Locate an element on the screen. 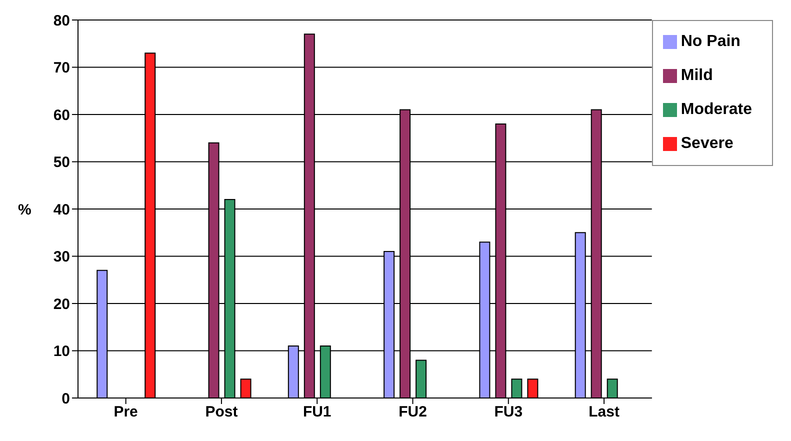  y-tick-label: 70 is located at coordinates (61, 68).